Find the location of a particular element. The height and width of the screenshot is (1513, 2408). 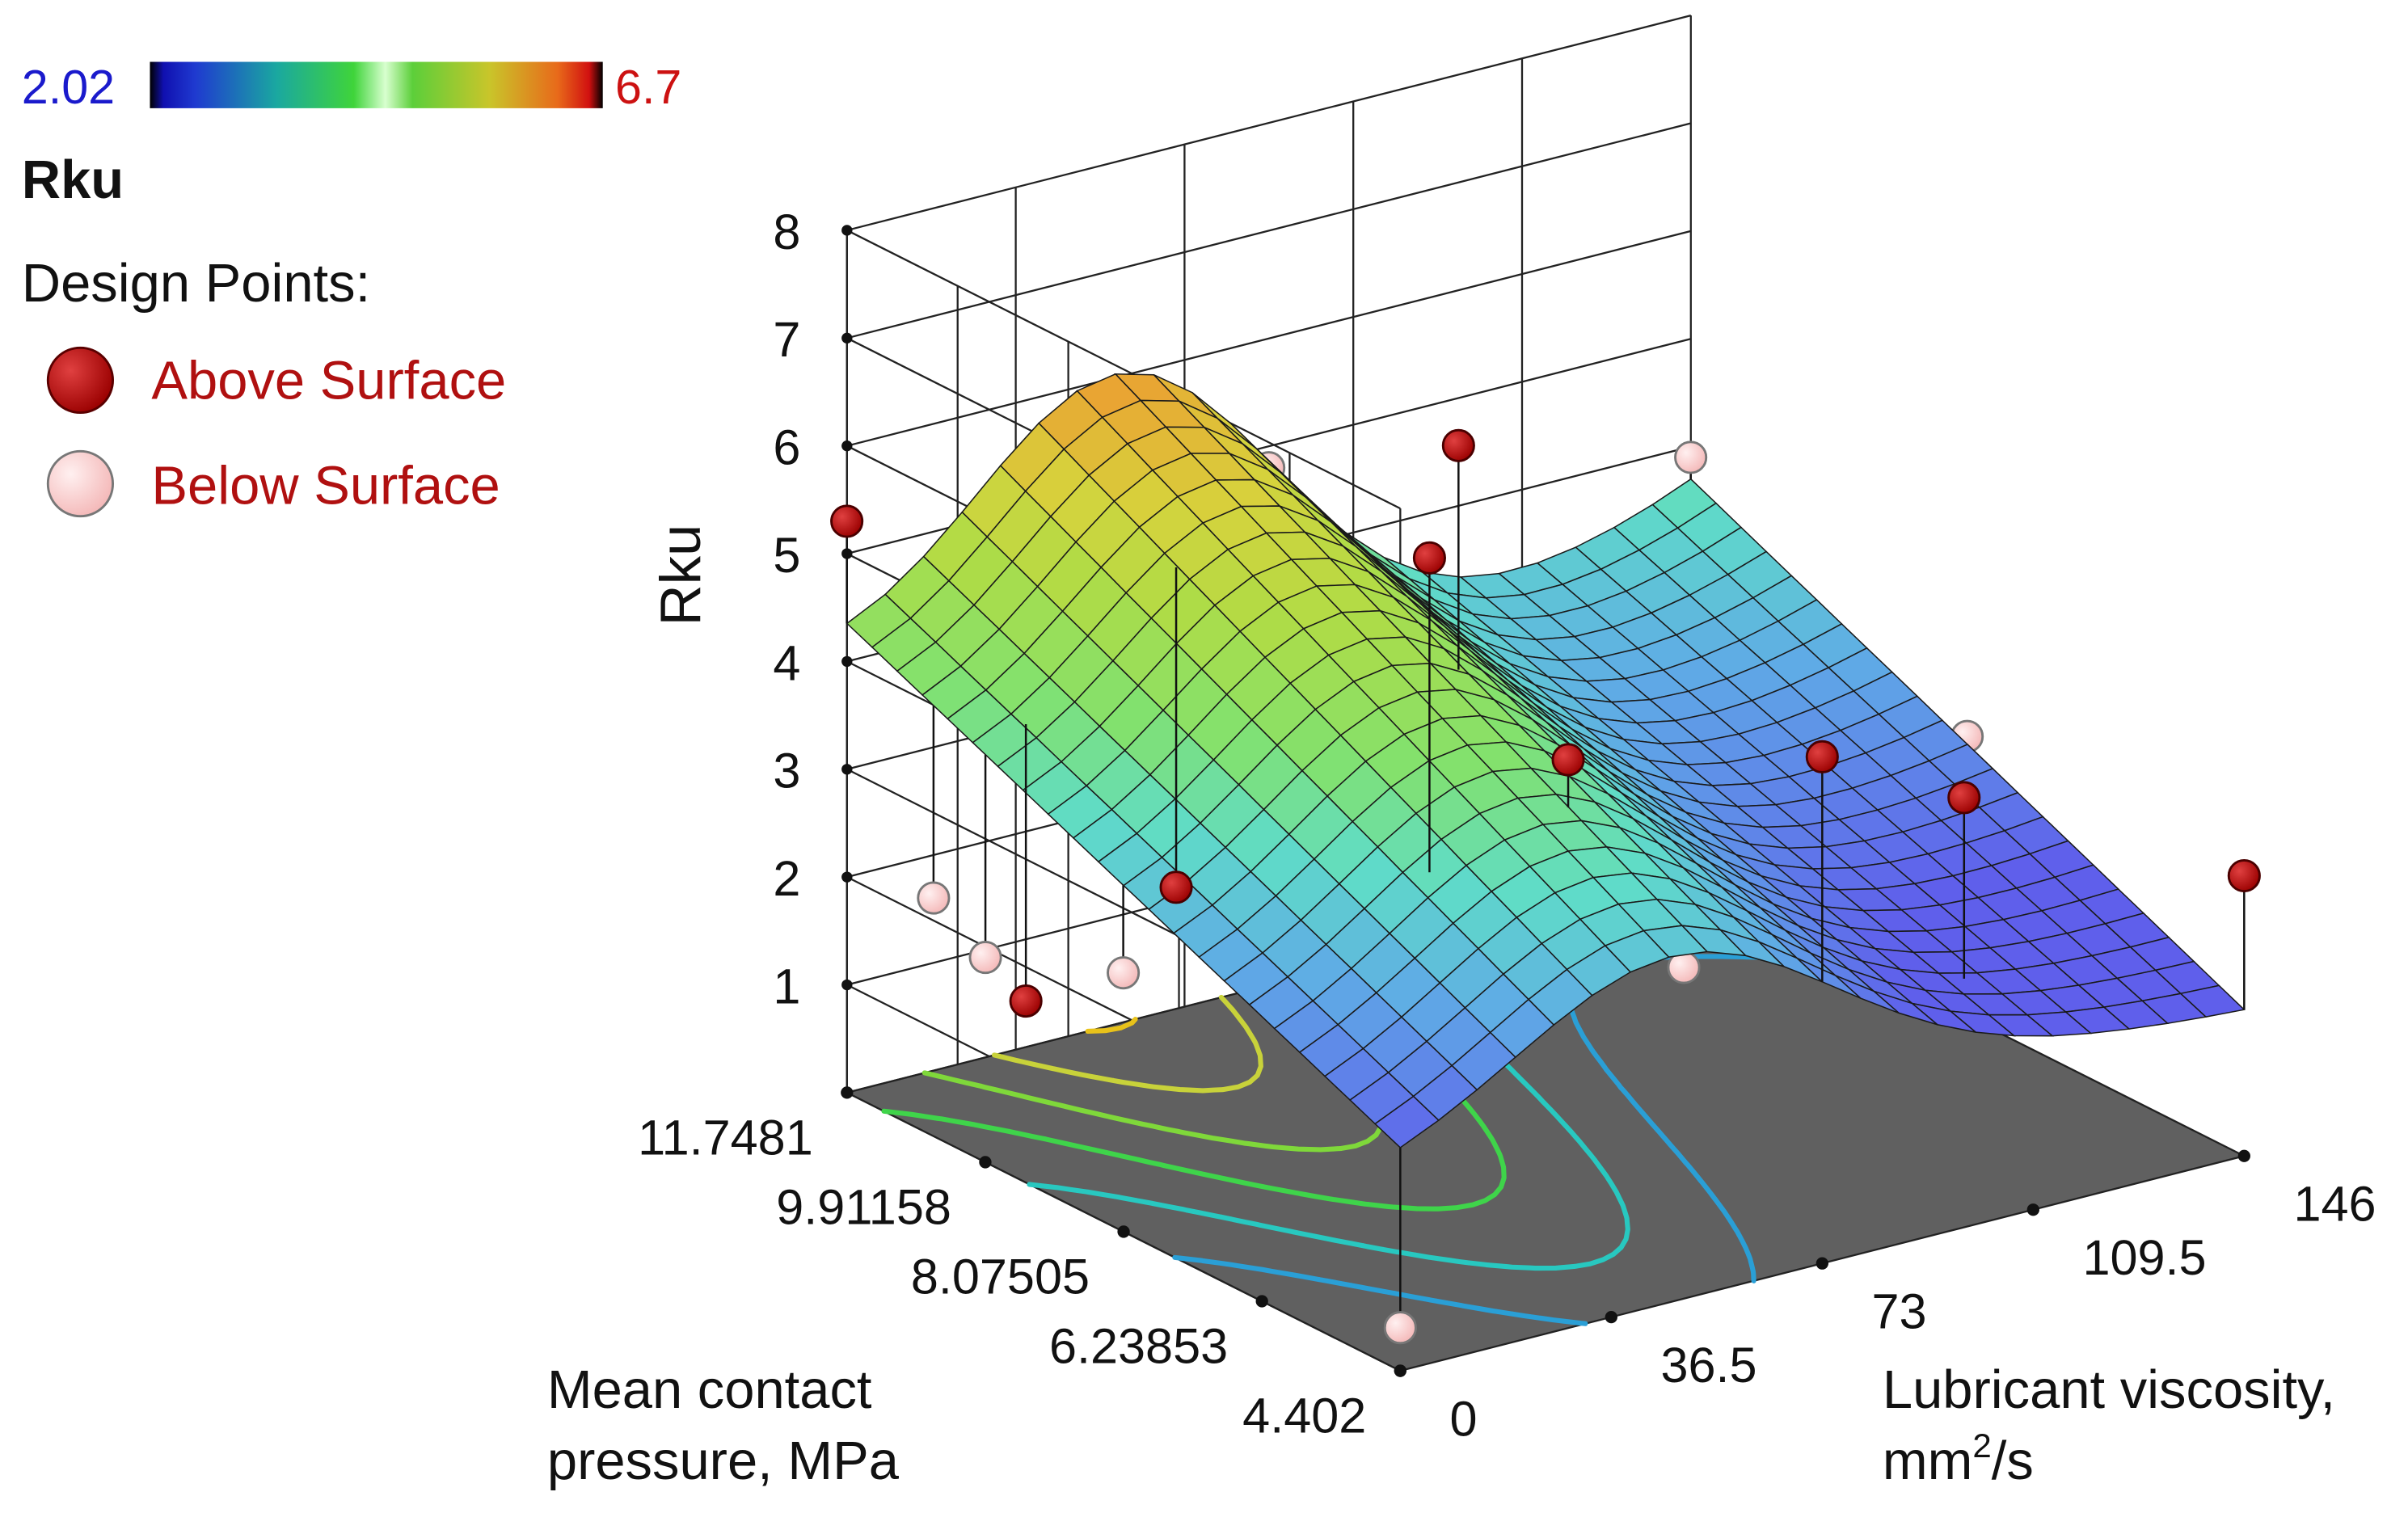

colorbar-max-label: 6.7 is located at coordinates (648, 87).